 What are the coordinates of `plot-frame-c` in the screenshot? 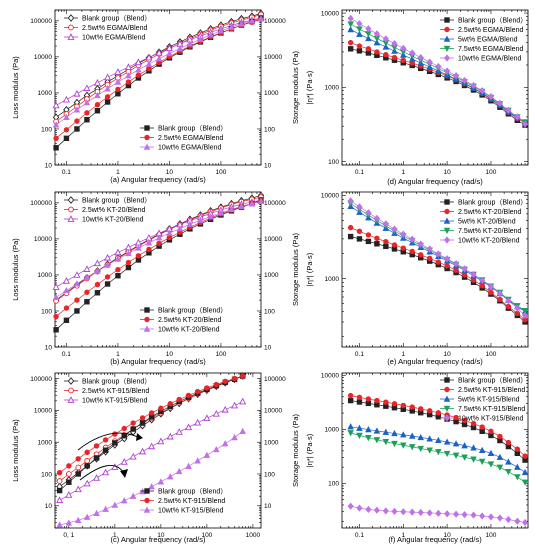 It's located at (158, 450).